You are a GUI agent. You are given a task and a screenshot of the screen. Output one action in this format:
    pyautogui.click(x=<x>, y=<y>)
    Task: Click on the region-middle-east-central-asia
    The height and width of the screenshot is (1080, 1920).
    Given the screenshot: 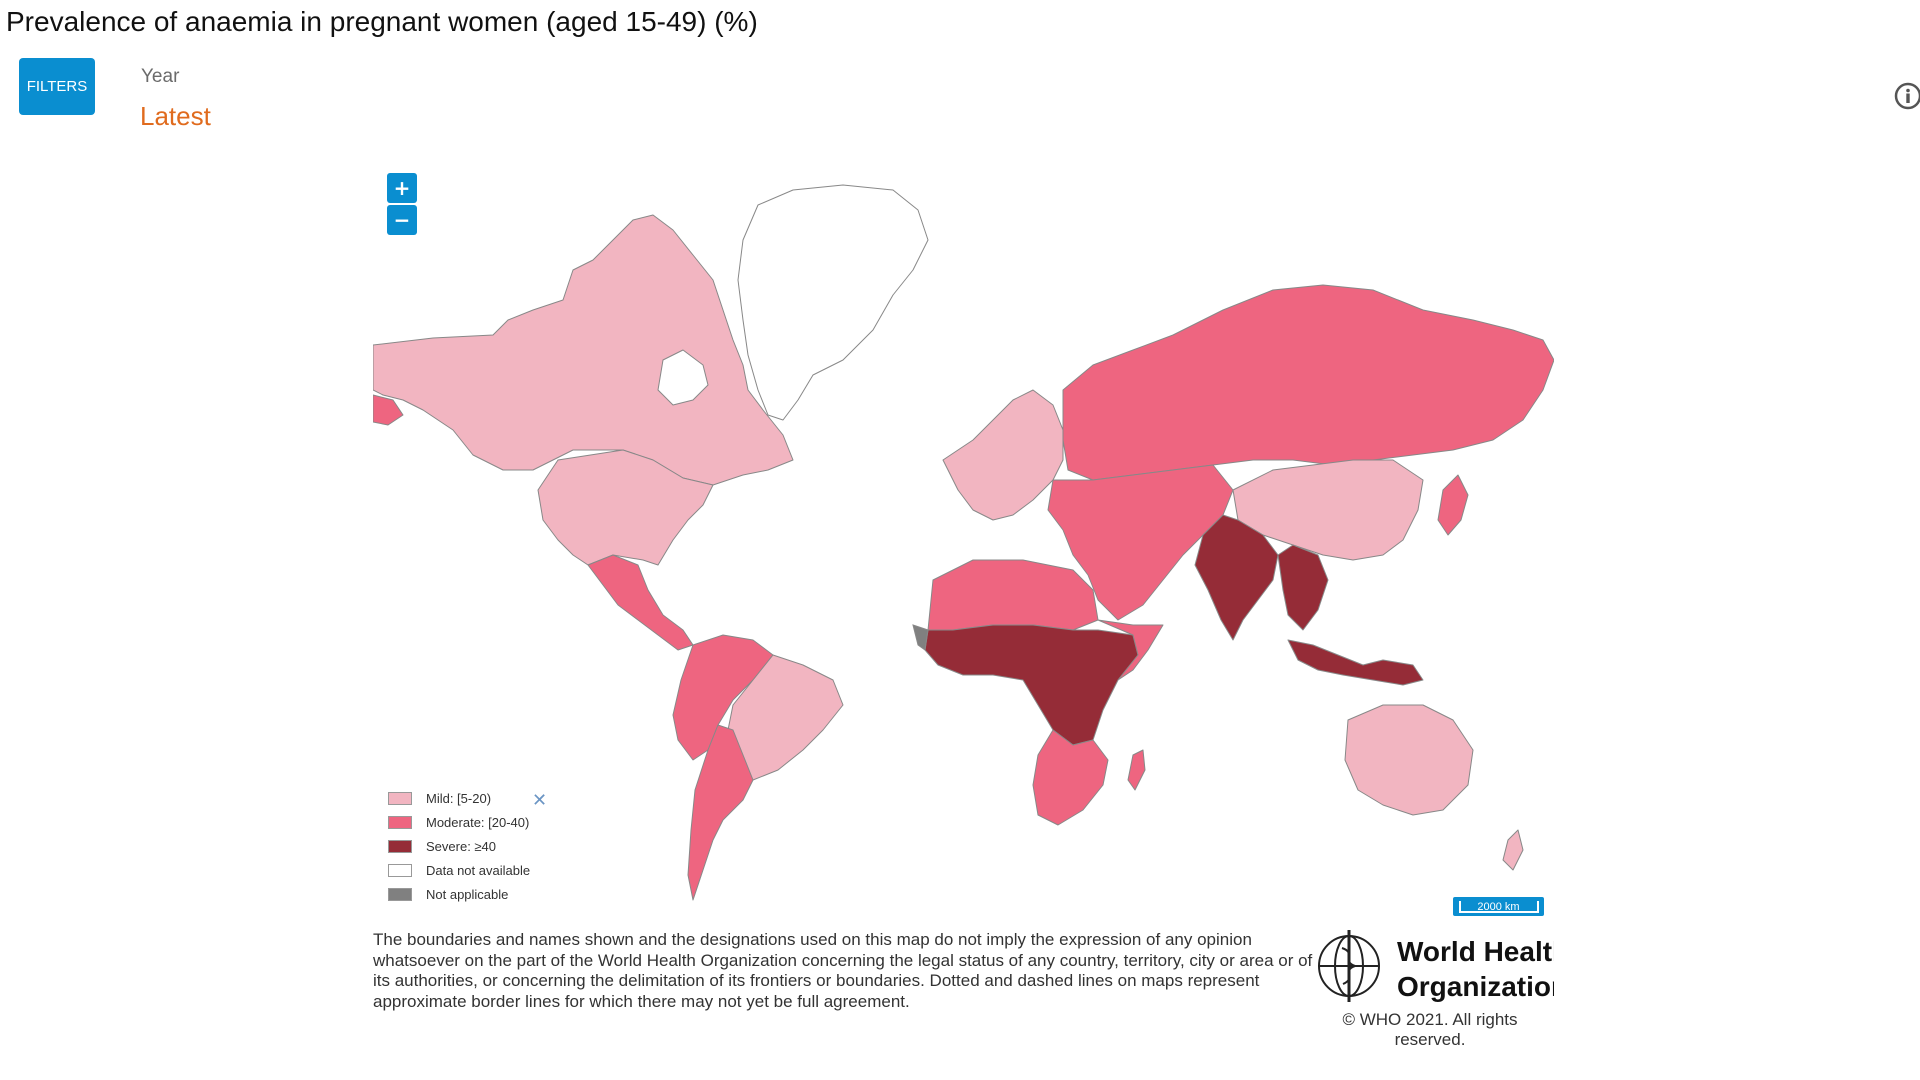 What is the action you would take?
    pyautogui.click(x=1140, y=542)
    